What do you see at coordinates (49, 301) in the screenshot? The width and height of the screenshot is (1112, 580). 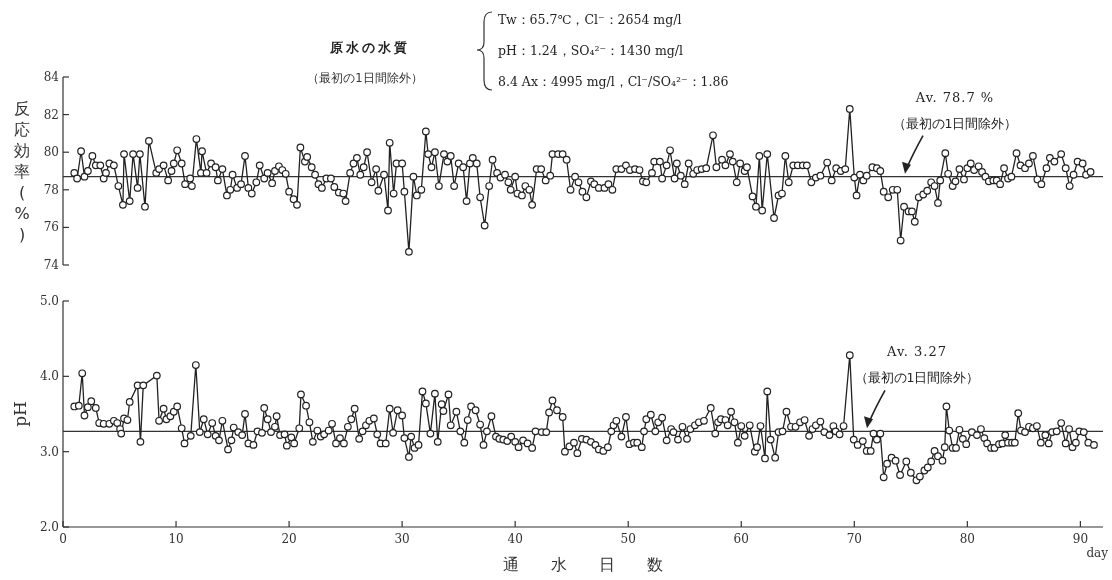 I see `y-tick-label: 5.0` at bounding box center [49, 301].